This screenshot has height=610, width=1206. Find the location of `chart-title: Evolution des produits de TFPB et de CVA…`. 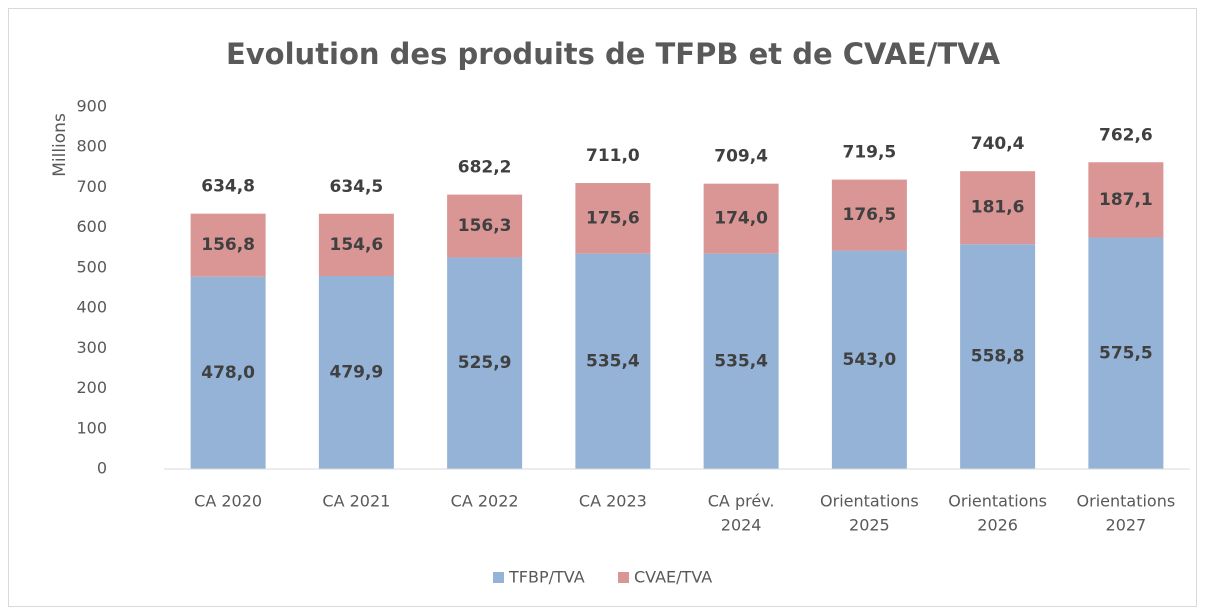

chart-title: Evolution des produits de TFPB et de CVA… is located at coordinates (613, 54).